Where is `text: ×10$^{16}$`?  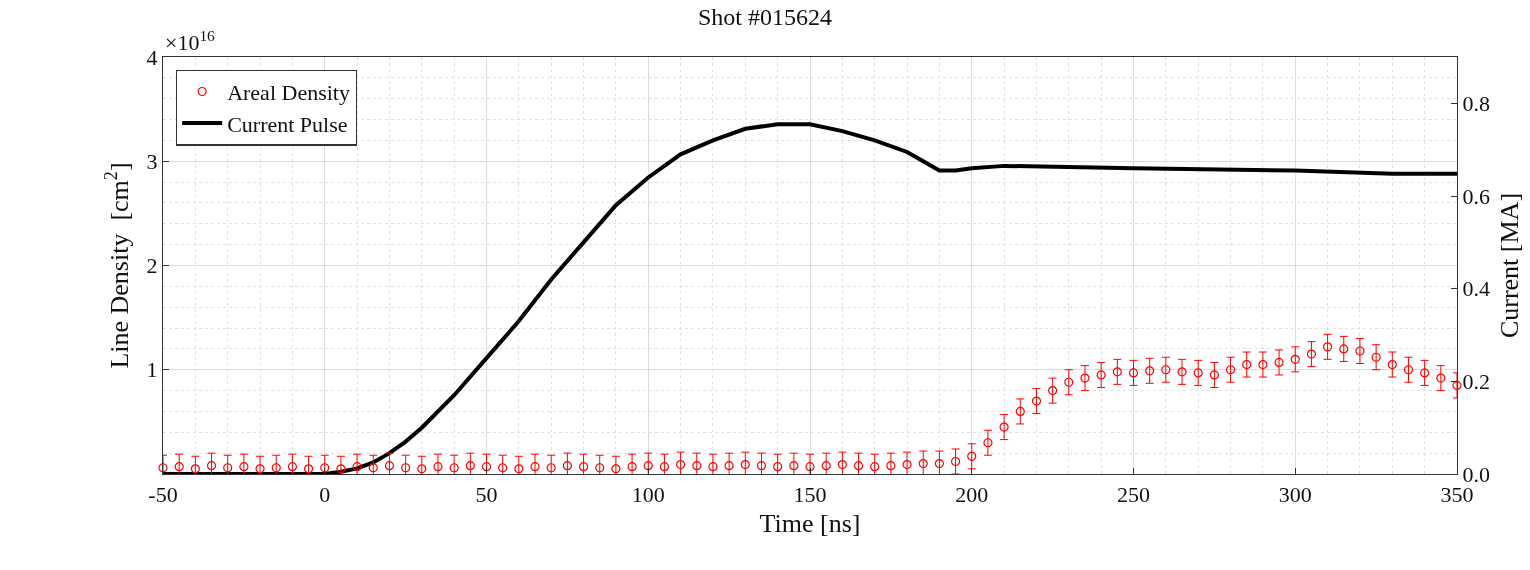
text: ×10$^{16}$ is located at coordinates (190, 41).